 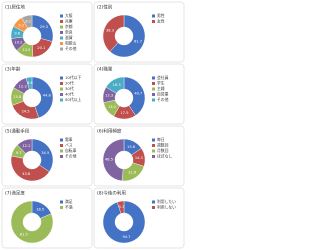 What do you see at coordinates (21, 26) in the screenshot?
I see `value-label: 9.2` at bounding box center [21, 26].